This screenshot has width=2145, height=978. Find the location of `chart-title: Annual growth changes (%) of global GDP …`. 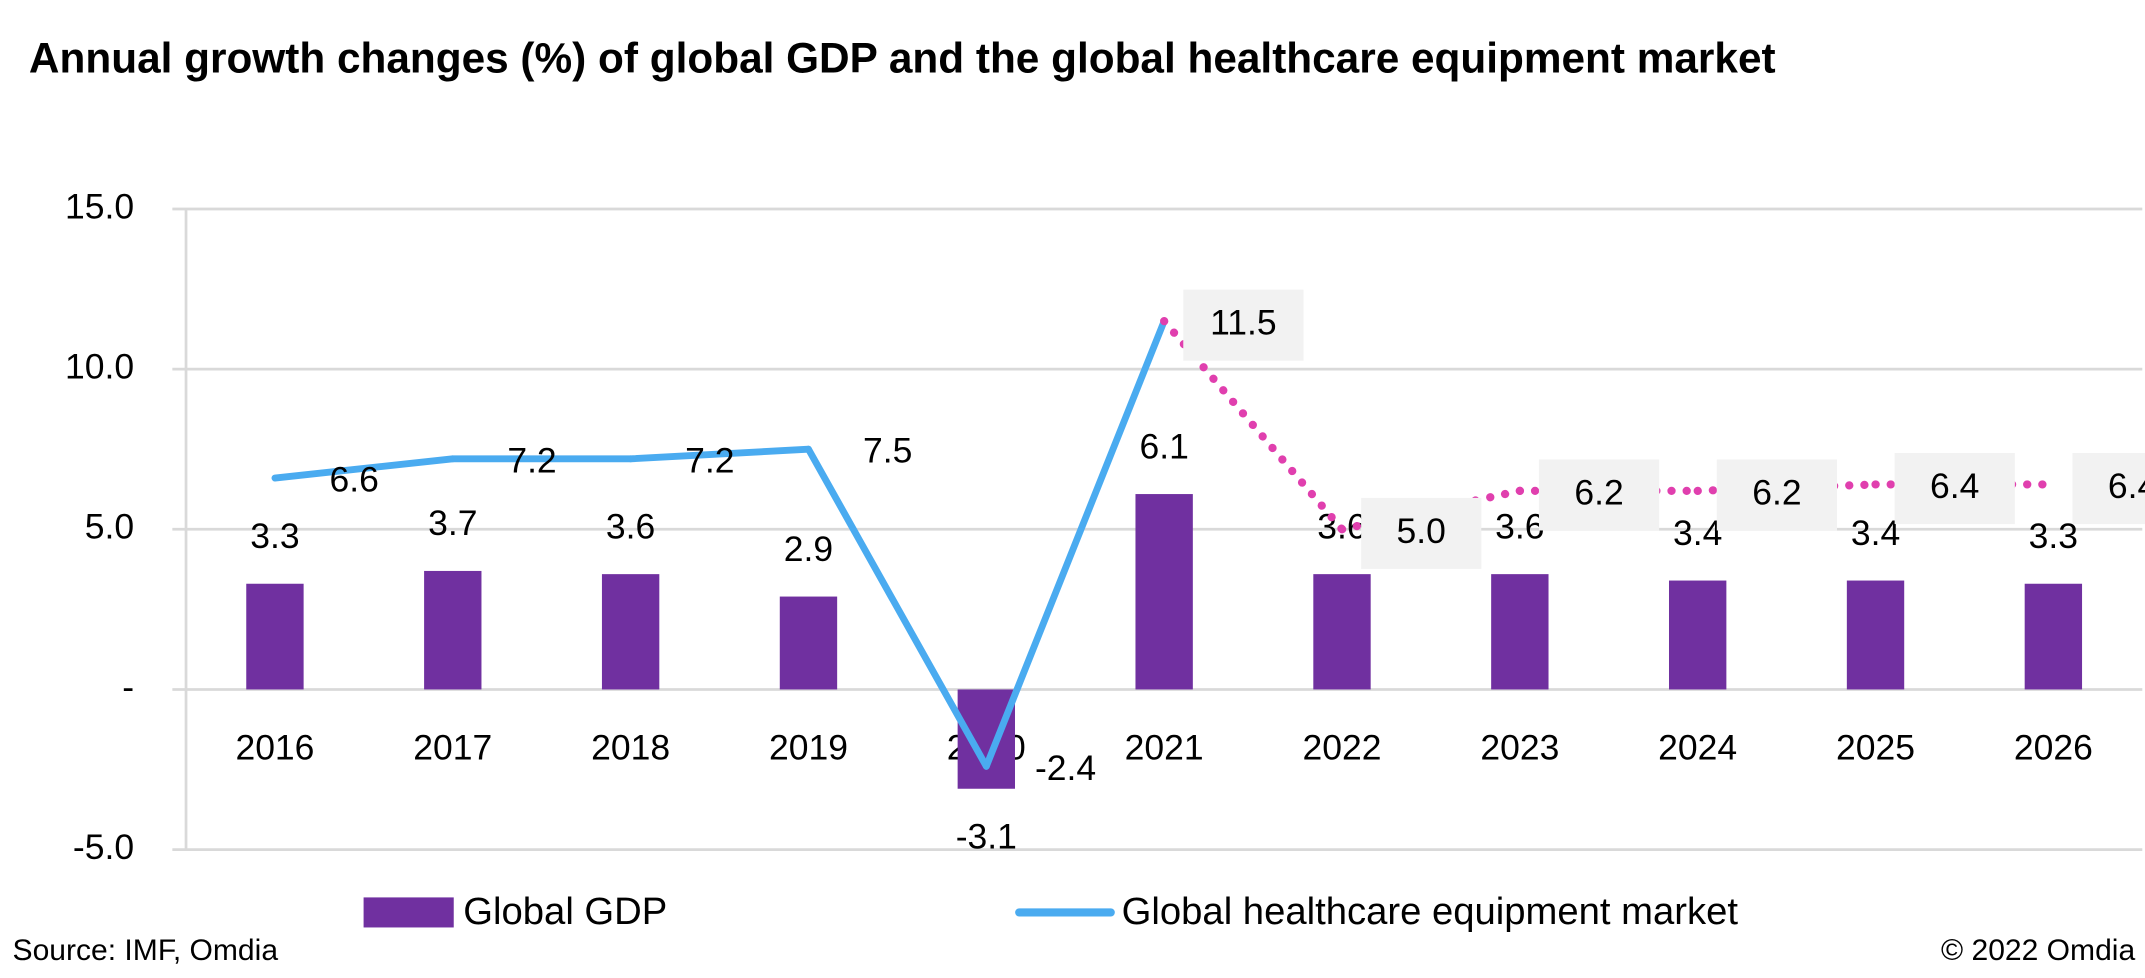

chart-title: Annual growth changes (%) of global GDP … is located at coordinates (902, 58).